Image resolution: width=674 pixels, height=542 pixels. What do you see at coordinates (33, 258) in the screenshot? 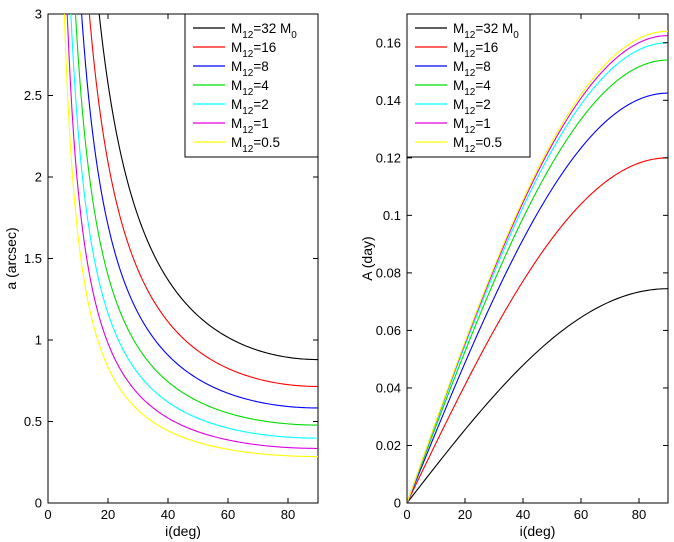
I see `y-tick-label: 1.5` at bounding box center [33, 258].